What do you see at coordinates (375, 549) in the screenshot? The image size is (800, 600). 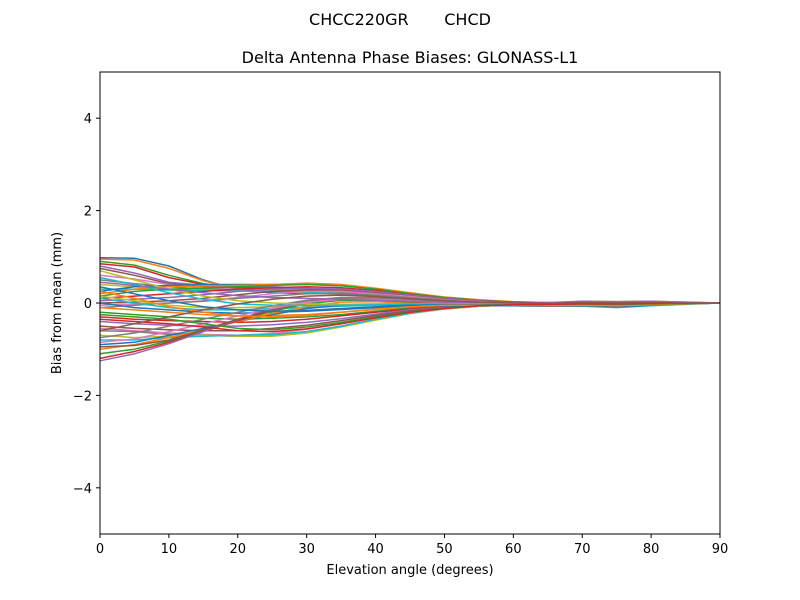 I see `x-tick-label: 40` at bounding box center [375, 549].